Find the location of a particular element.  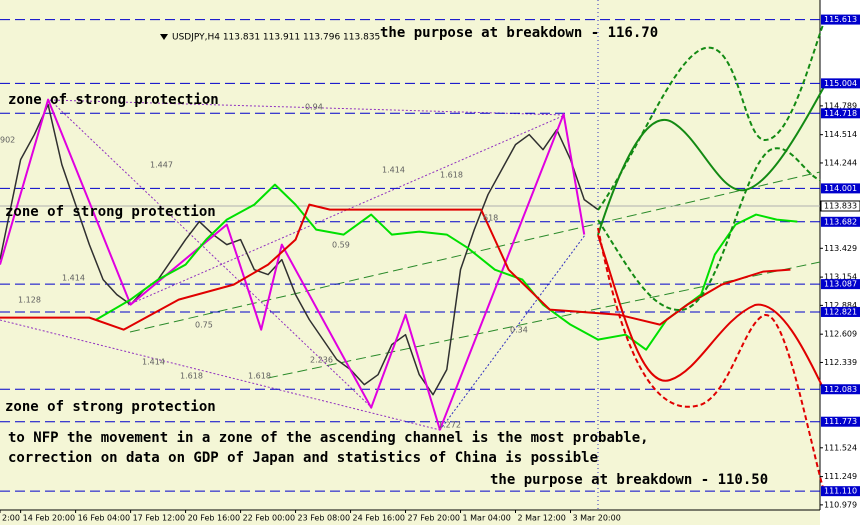

x-tick-label: 2 Mar 12:00 is located at coordinates (542, 518).